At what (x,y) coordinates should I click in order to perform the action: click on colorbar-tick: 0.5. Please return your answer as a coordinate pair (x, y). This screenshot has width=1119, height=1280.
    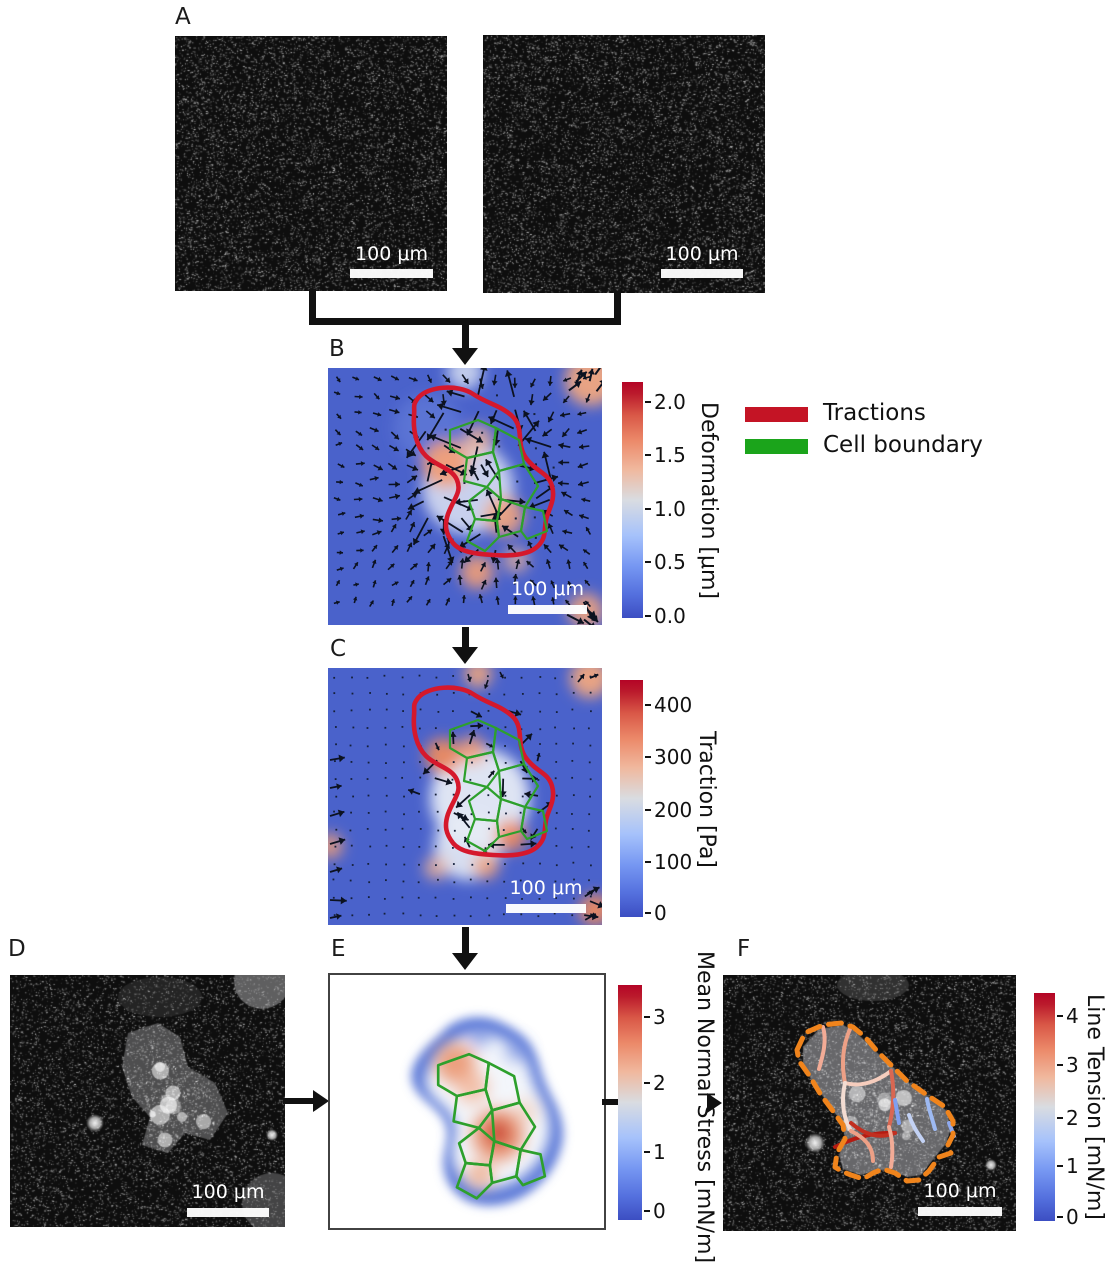
    Looking at the image, I should click on (665, 562).